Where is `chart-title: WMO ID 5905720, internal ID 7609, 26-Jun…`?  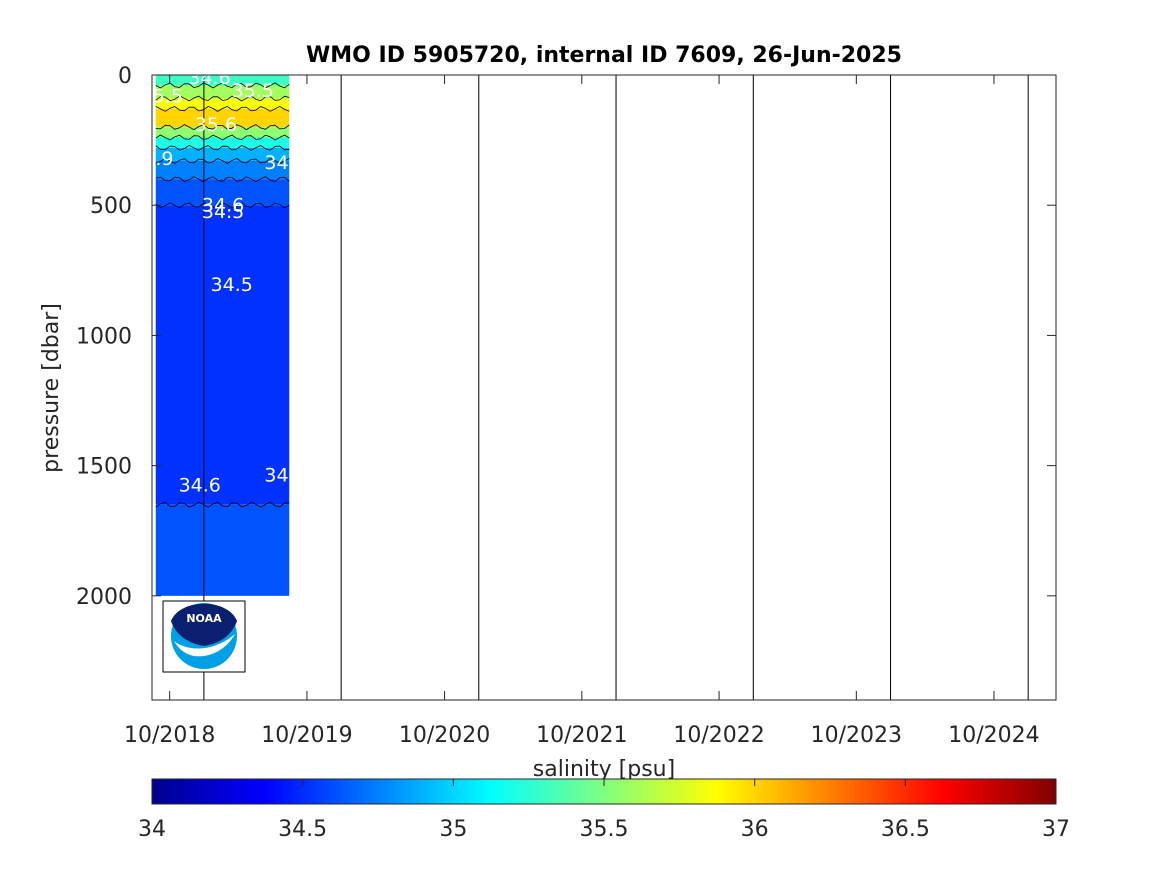
chart-title: WMO ID 5905720, internal ID 7609, 26-Jun… is located at coordinates (604, 55).